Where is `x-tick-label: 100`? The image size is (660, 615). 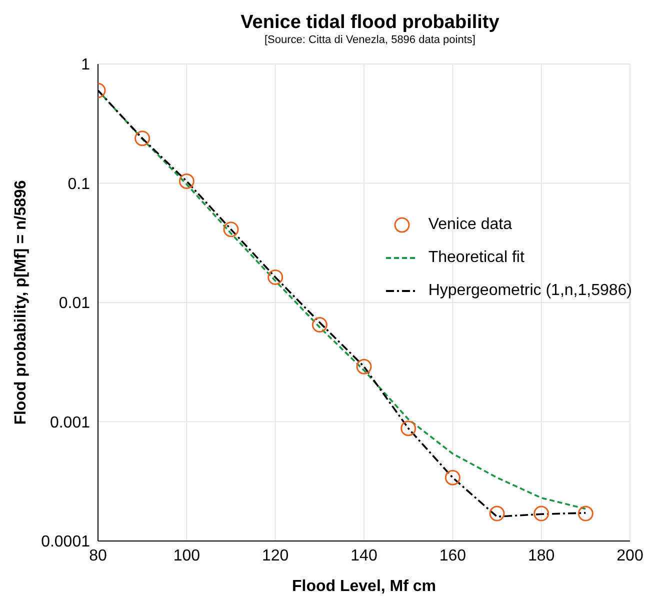
x-tick-label: 100 is located at coordinates (186, 555).